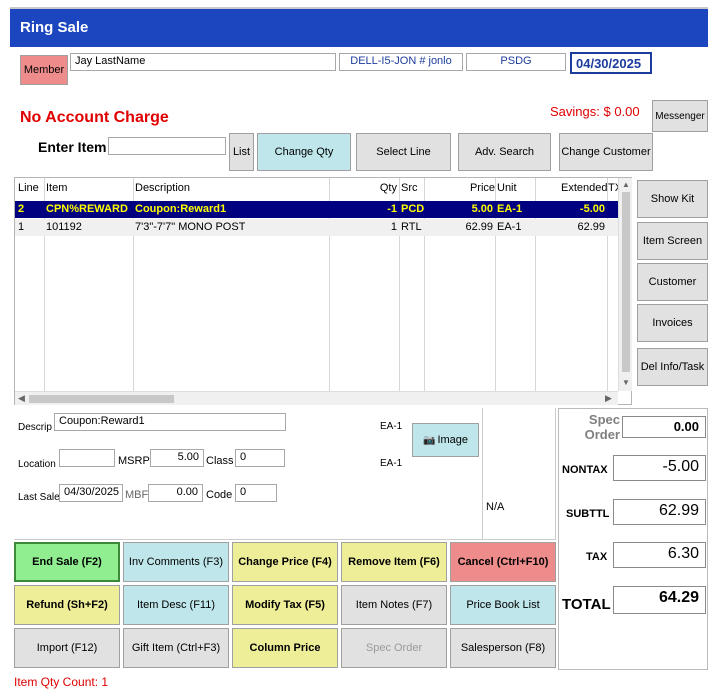 Image resolution: width=708 pixels, height=689 pixels. I want to click on change-customer-button: Change Customer, so click(606, 152).